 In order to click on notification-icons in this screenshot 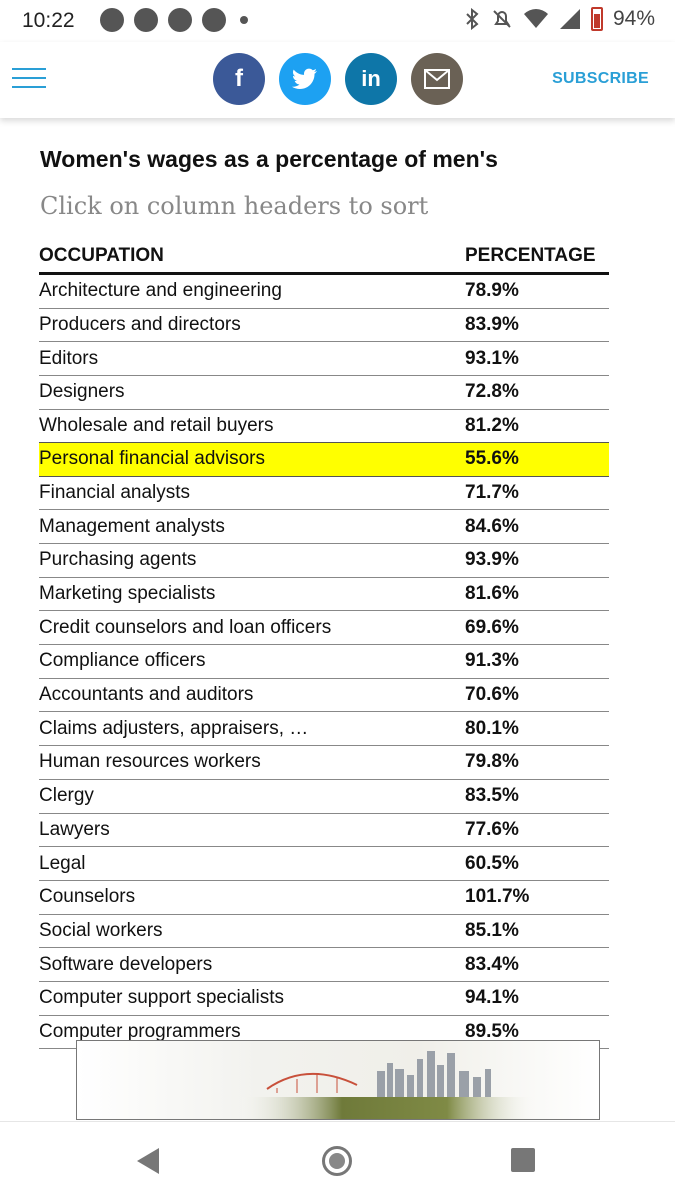, I will do `click(174, 20)`.